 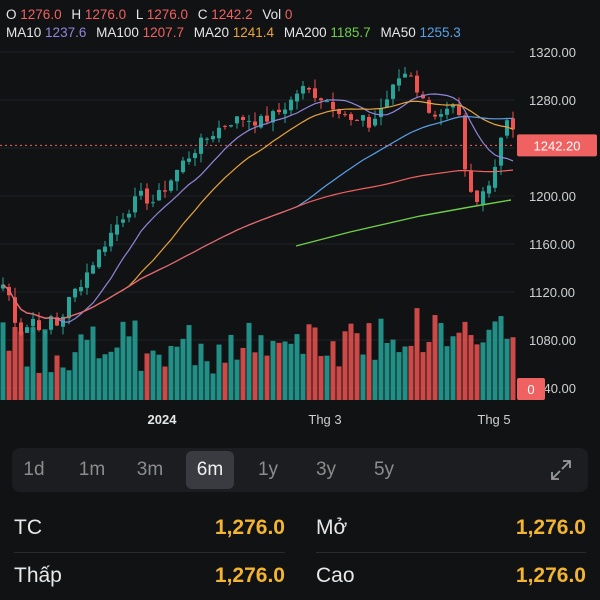 I want to click on open-label: O, so click(x=11, y=14).